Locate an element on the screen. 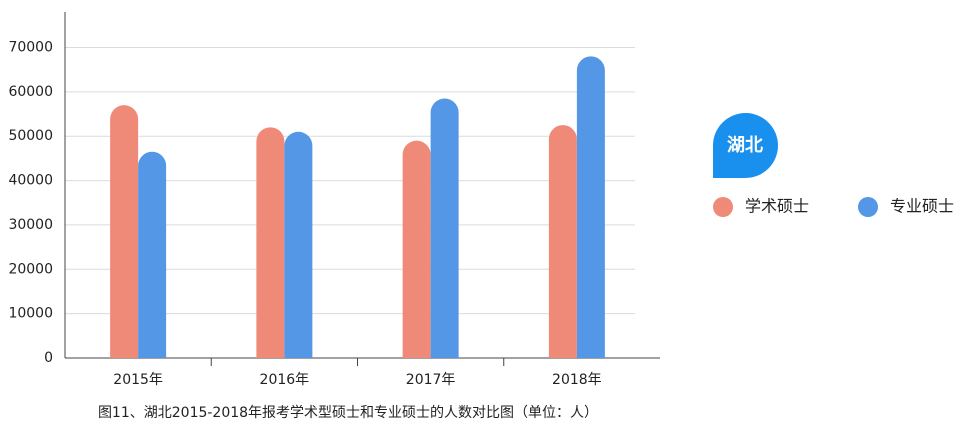 This screenshot has height=432, width=972. y-tick-label: 60000 is located at coordinates (30, 92).